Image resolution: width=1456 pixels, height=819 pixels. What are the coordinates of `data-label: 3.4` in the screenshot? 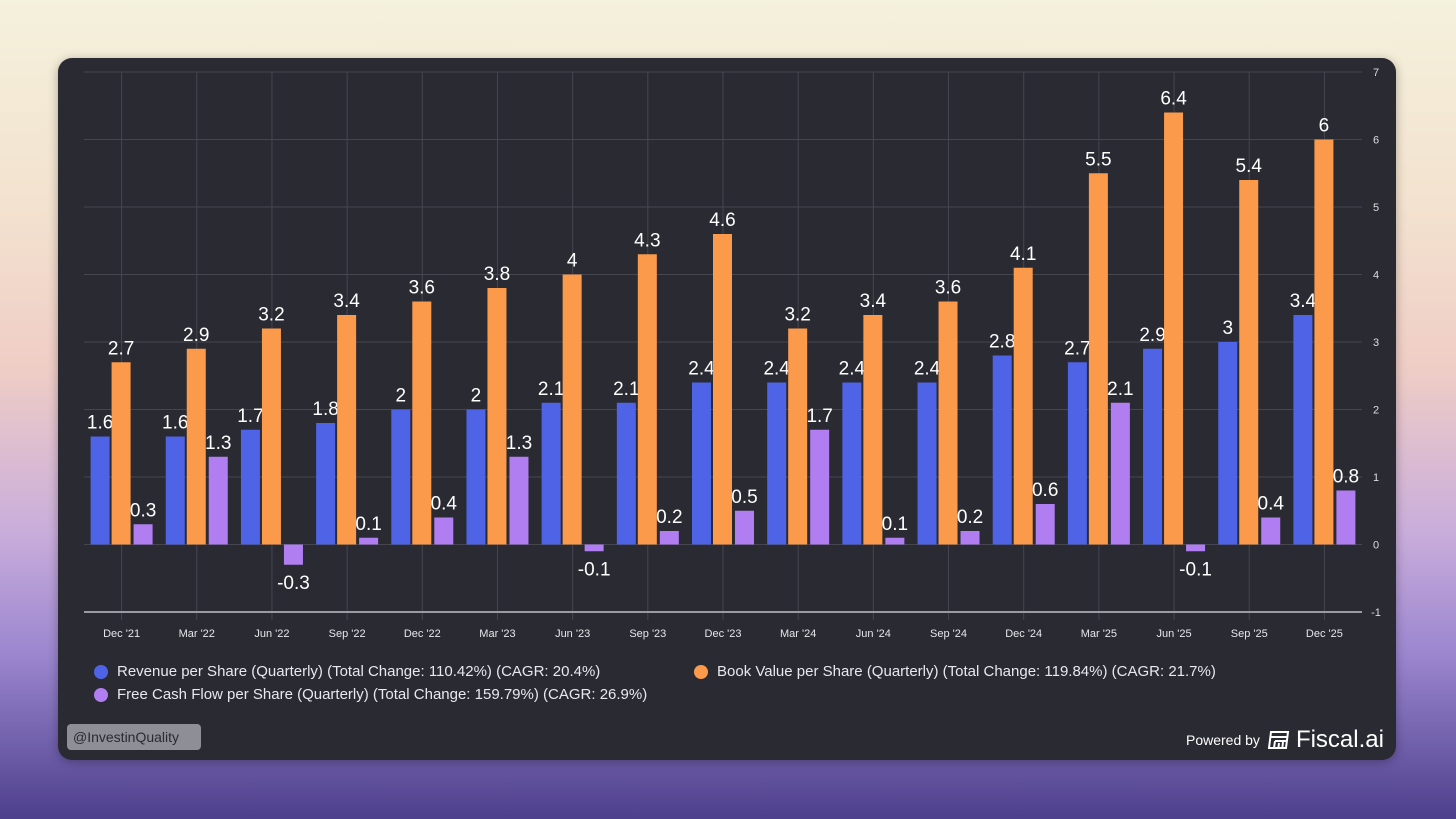 It's located at (1303, 301).